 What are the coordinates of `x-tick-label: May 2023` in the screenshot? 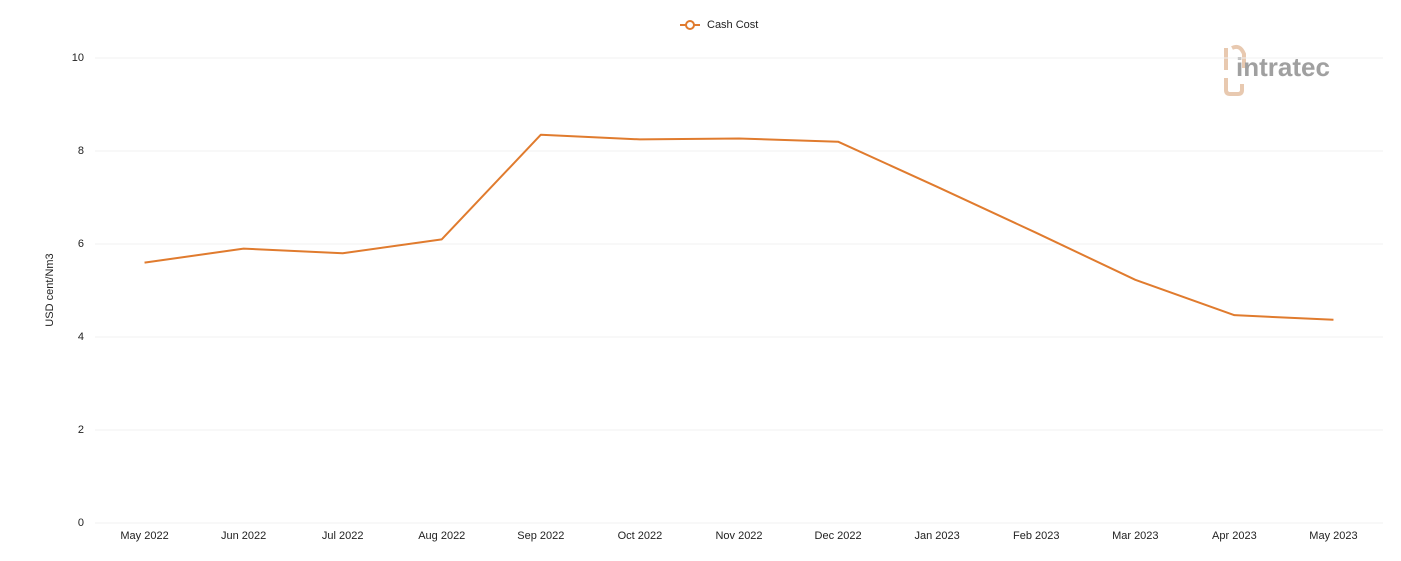 It's located at (1333, 536).